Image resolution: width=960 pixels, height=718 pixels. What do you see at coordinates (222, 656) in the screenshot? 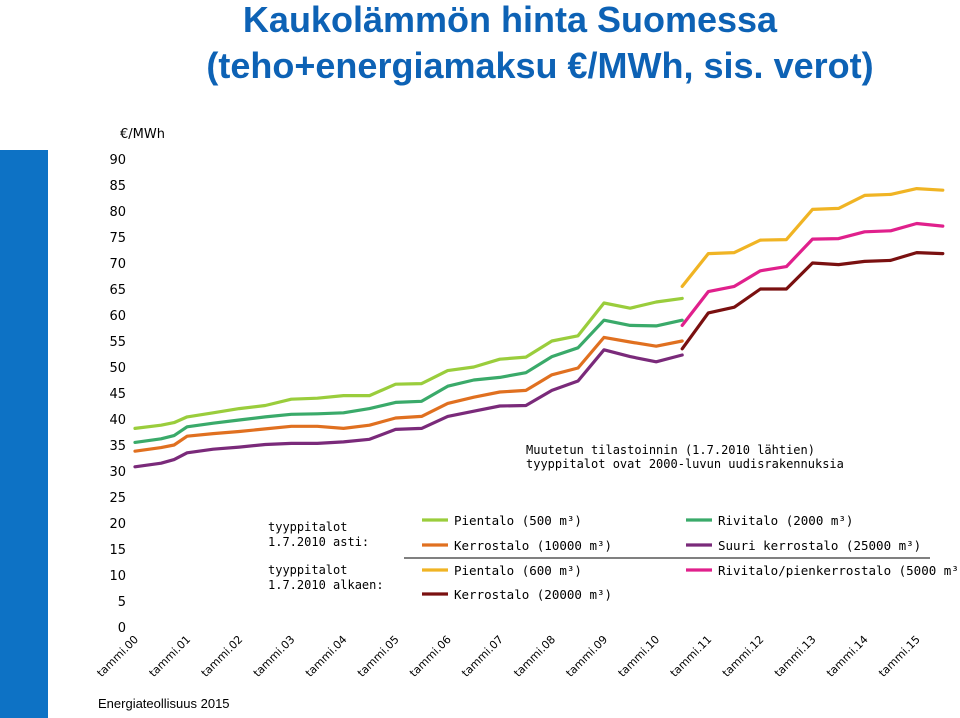
I see `x-tick-label: tammi.02` at bounding box center [222, 656].